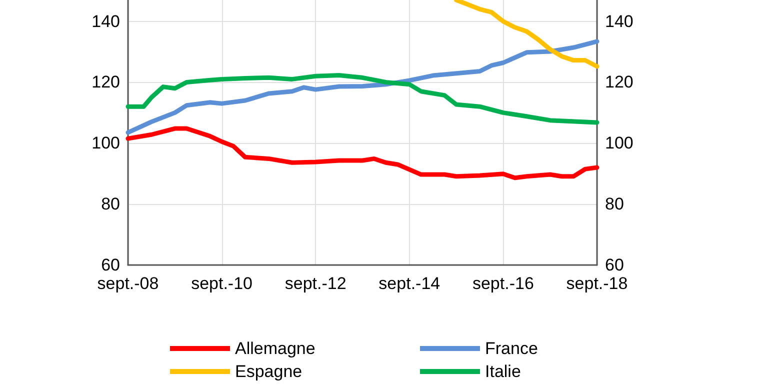  What do you see at coordinates (503, 371) in the screenshot?
I see `legend-label: Italie` at bounding box center [503, 371].